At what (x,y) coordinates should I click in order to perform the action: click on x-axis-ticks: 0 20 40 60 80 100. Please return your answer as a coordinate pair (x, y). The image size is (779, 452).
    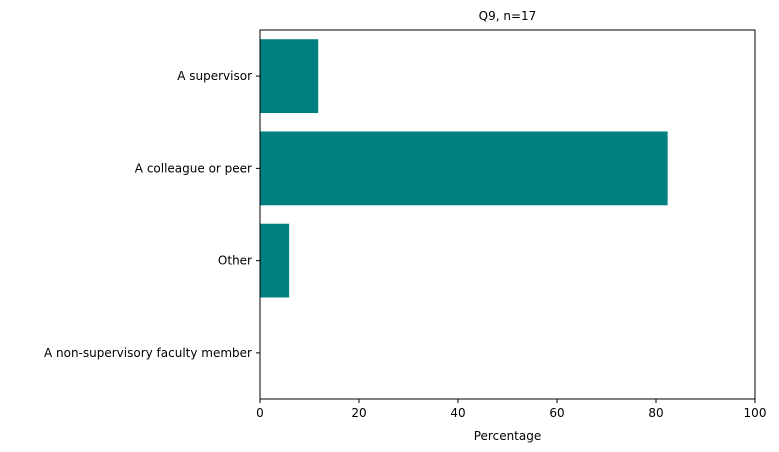
    Looking at the image, I should click on (511, 409).